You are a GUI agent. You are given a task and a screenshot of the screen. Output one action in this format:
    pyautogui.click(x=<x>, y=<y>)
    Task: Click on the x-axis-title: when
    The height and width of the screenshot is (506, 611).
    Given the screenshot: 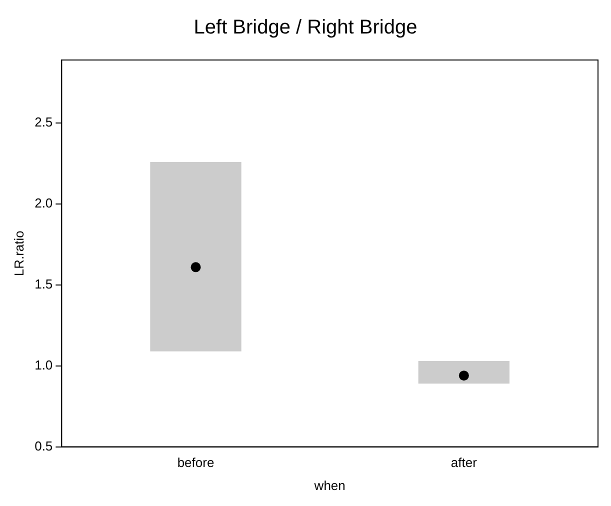 What is the action you would take?
    pyautogui.click(x=329, y=485)
    